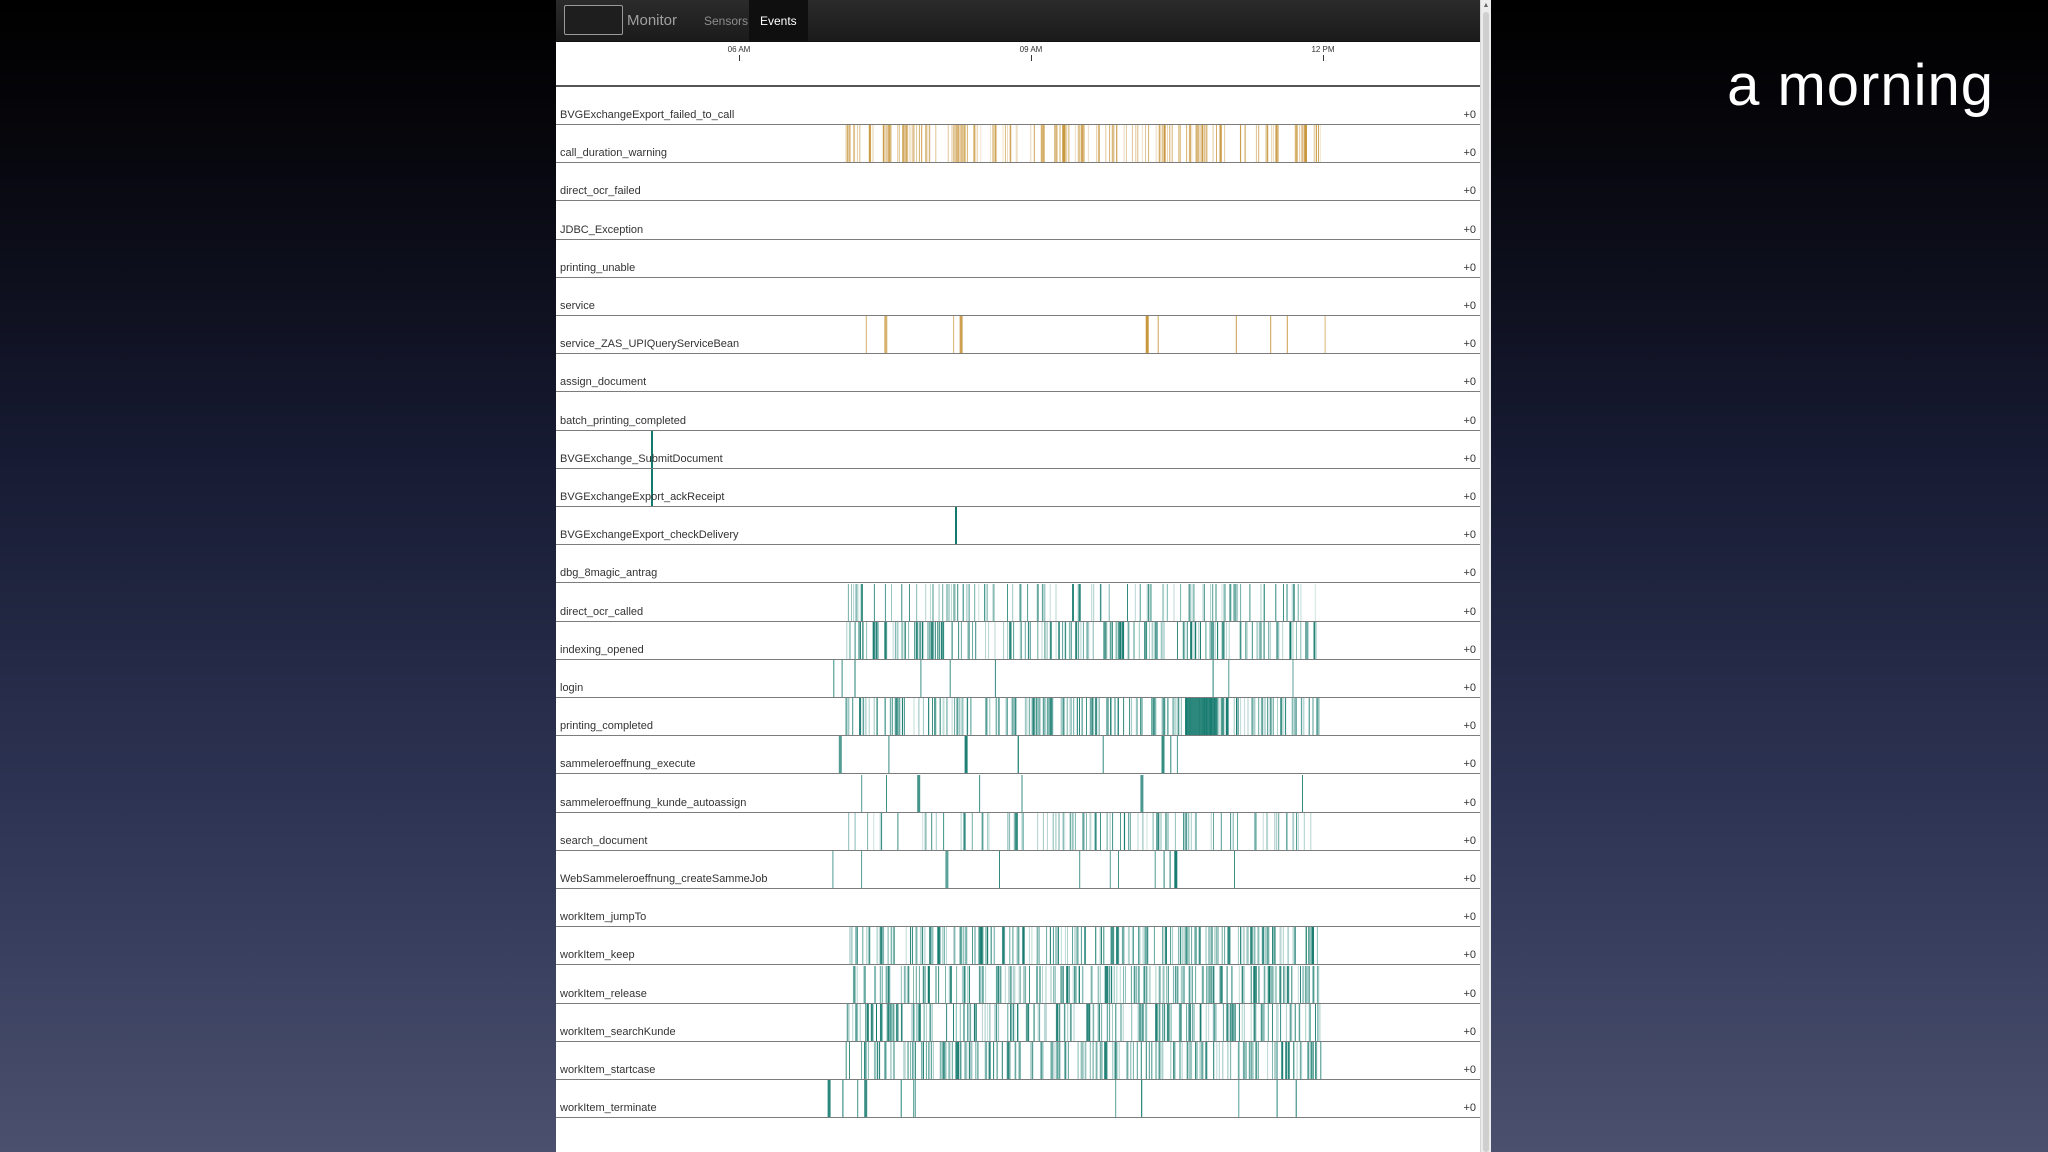  What do you see at coordinates (739, 49) in the screenshot?
I see `axis-tick-label: 06 AM` at bounding box center [739, 49].